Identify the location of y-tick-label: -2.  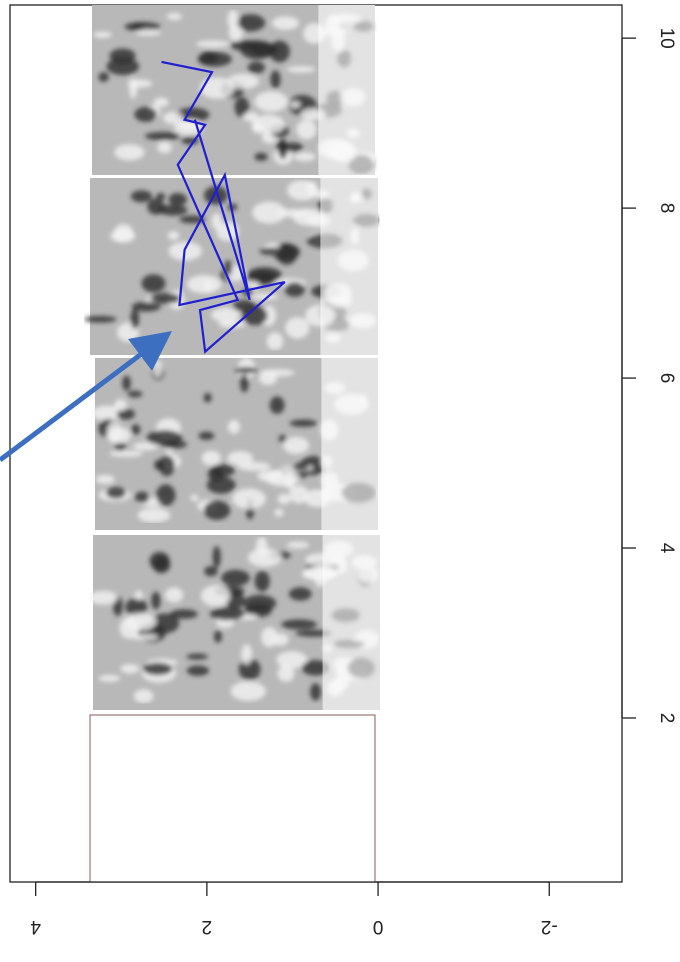
(549, 926).